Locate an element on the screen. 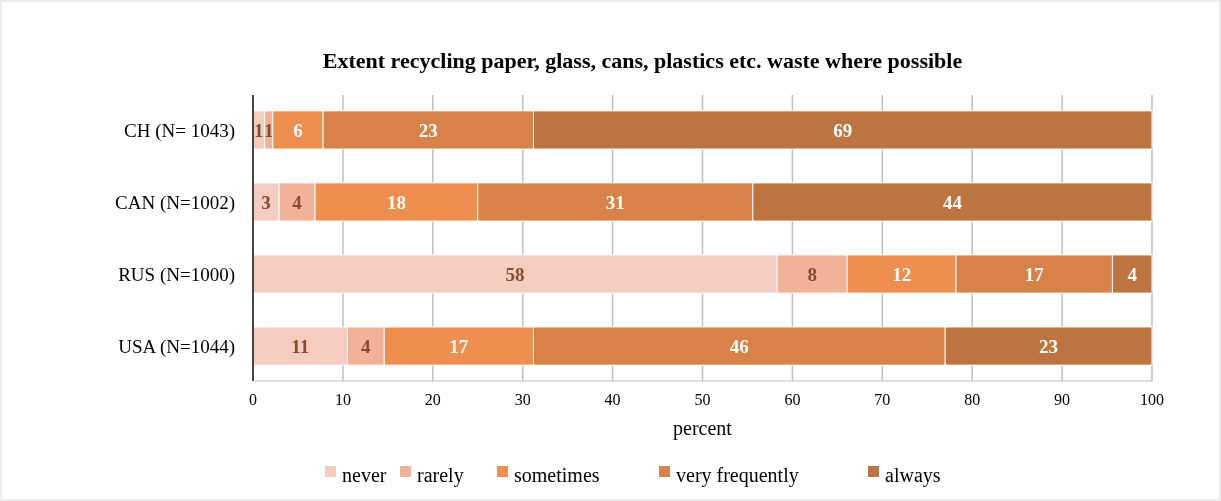 Image resolution: width=1221 pixels, height=501 pixels. data-label: 8 is located at coordinates (812, 274).